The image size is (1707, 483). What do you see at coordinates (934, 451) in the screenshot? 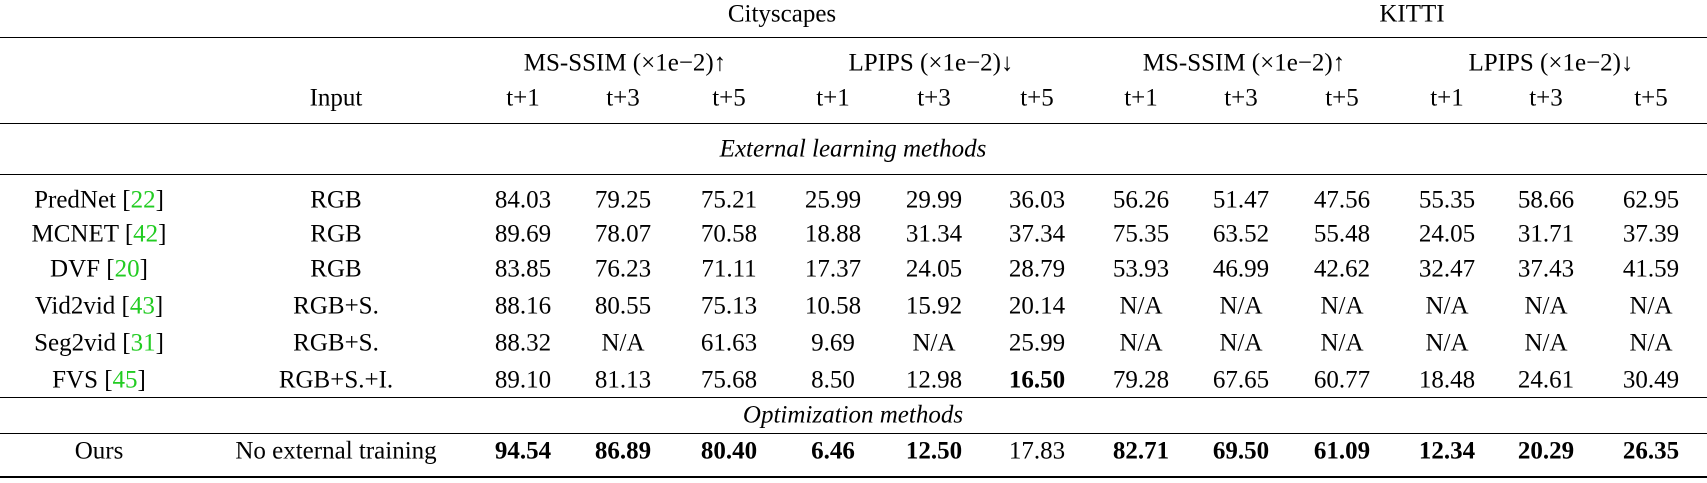
I see `metric-value: 12.50` at bounding box center [934, 451].